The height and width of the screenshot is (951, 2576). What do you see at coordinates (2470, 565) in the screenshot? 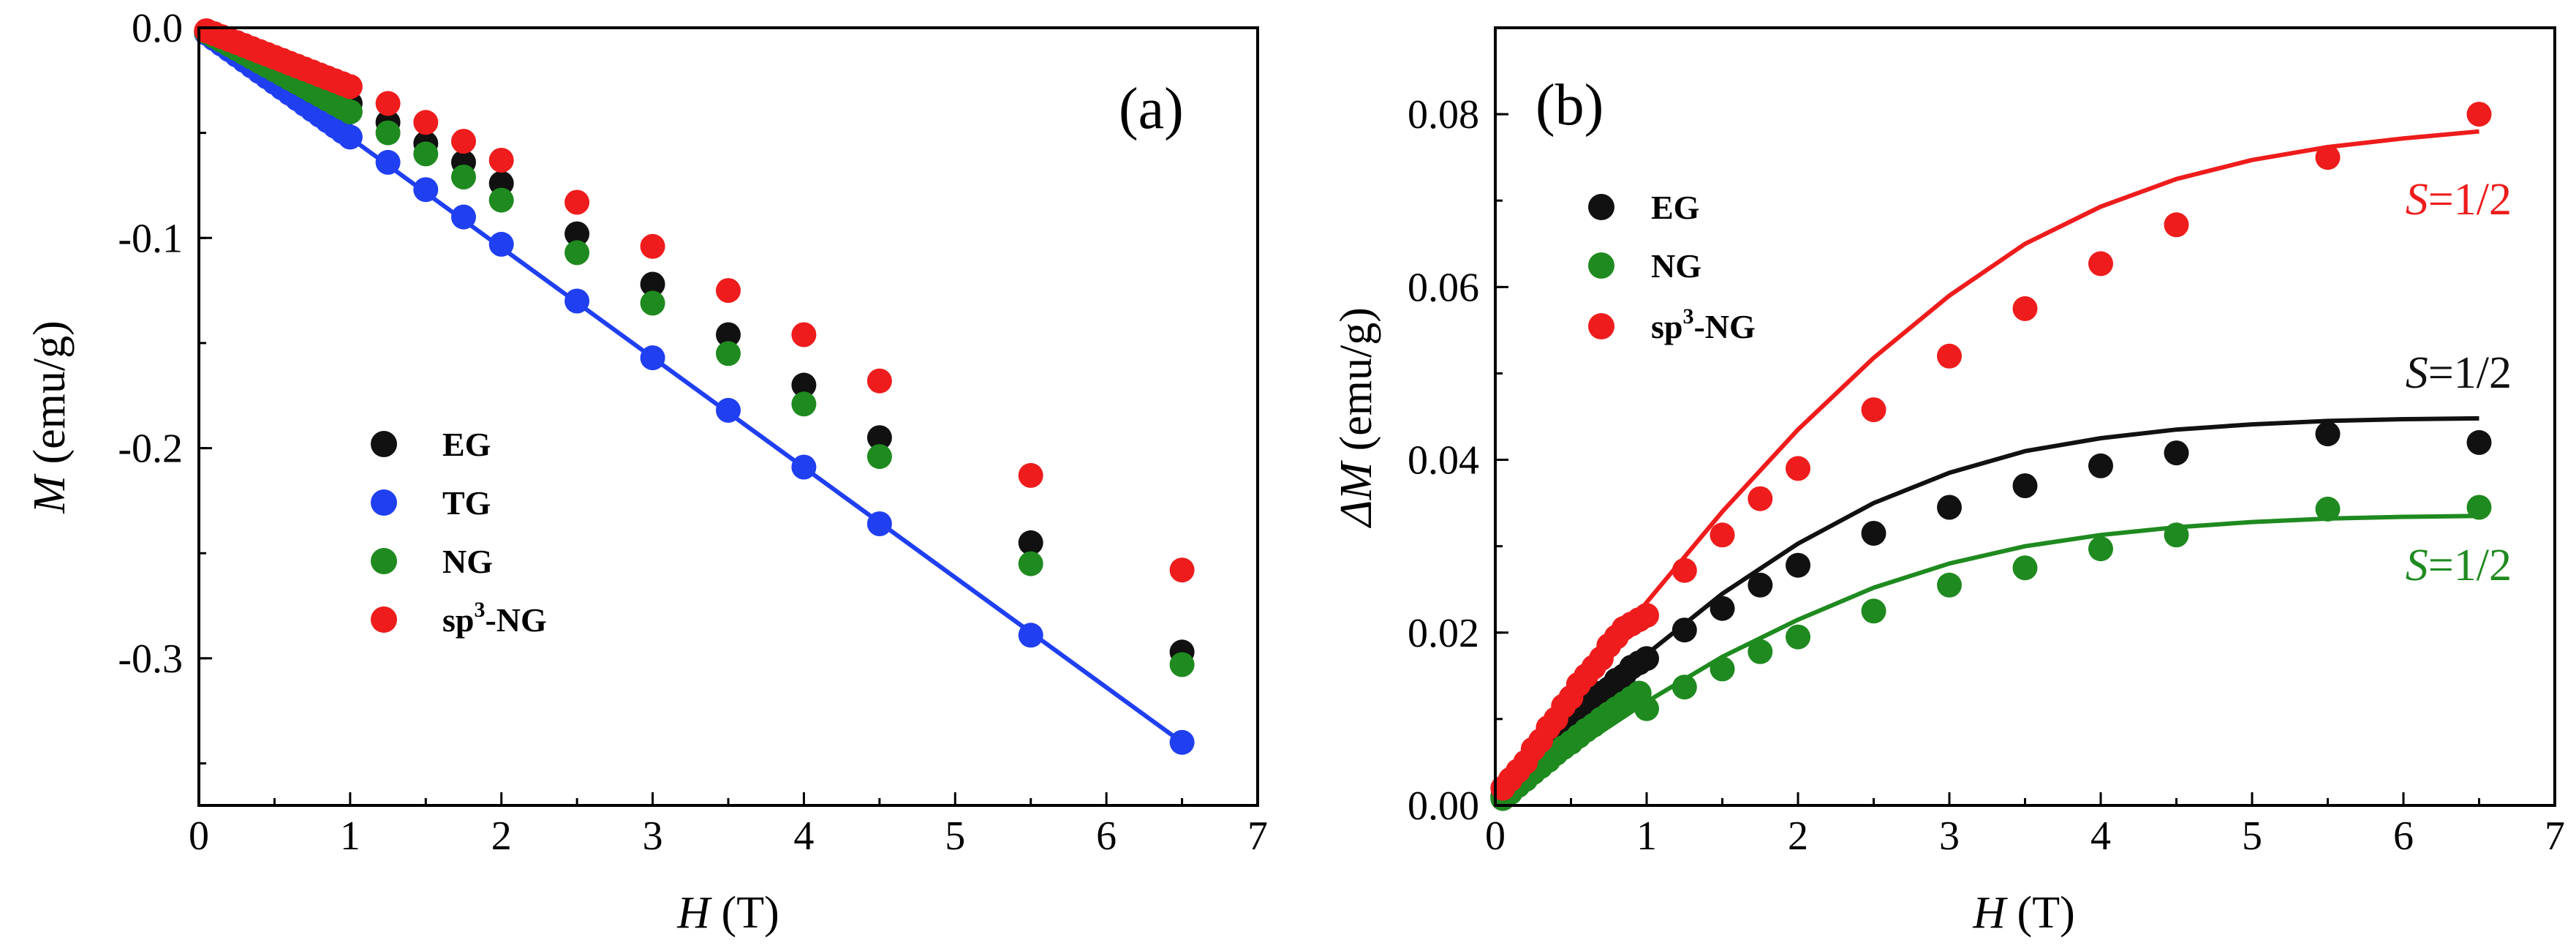
I see `panel-b-fit-label-ng-value: =1/2` at bounding box center [2470, 565].